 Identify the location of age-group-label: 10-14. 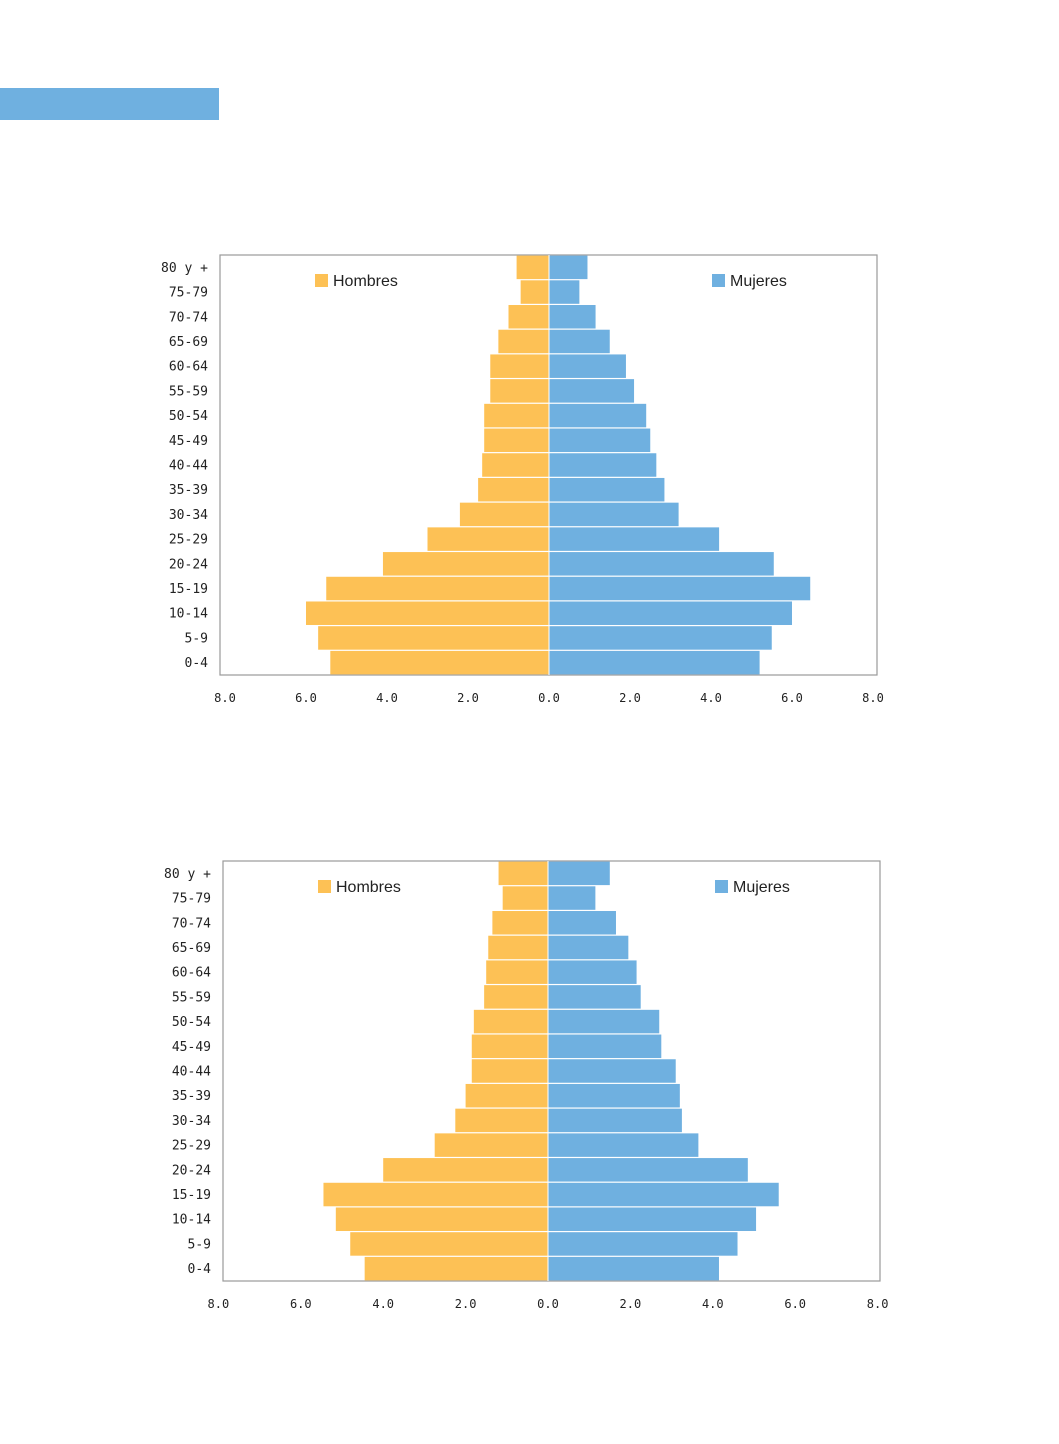
(191, 1220).